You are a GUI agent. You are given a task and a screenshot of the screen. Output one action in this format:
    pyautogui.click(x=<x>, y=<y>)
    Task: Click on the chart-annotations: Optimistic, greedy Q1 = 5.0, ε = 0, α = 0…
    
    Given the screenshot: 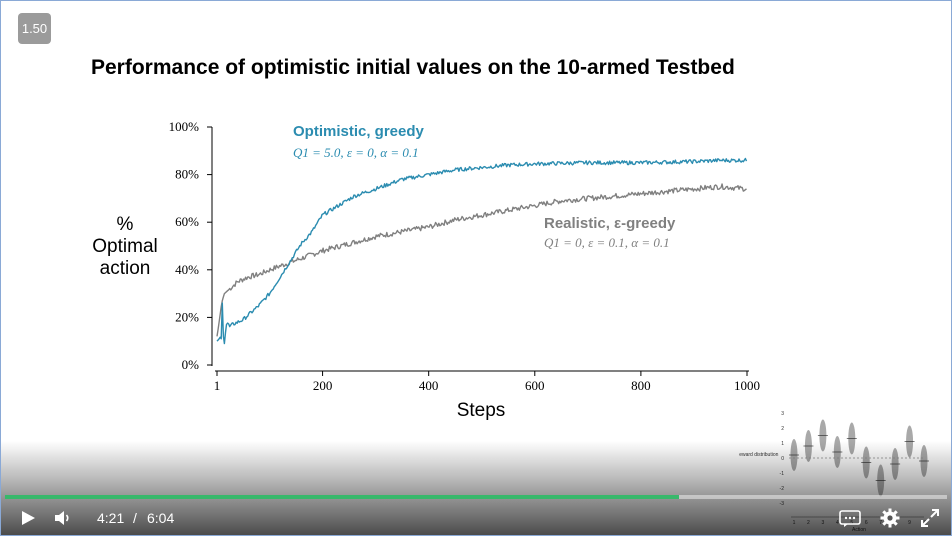 What is the action you would take?
    pyautogui.click(x=484, y=186)
    